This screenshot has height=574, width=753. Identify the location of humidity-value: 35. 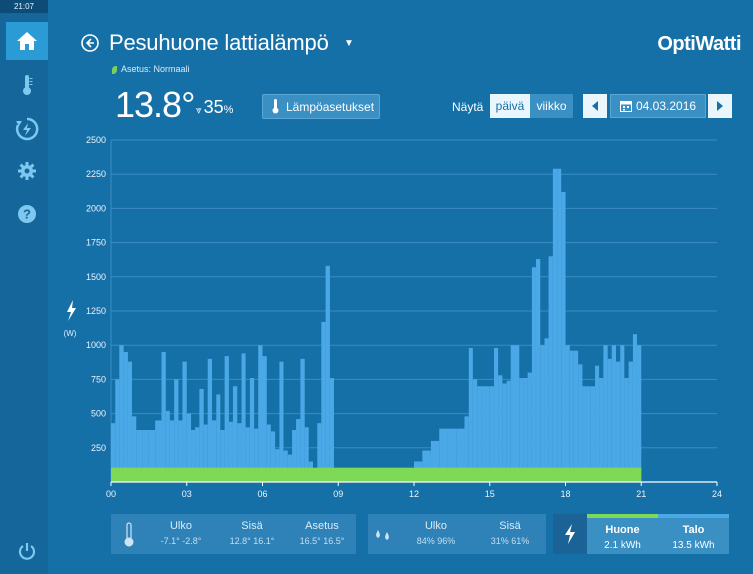
(213, 107).